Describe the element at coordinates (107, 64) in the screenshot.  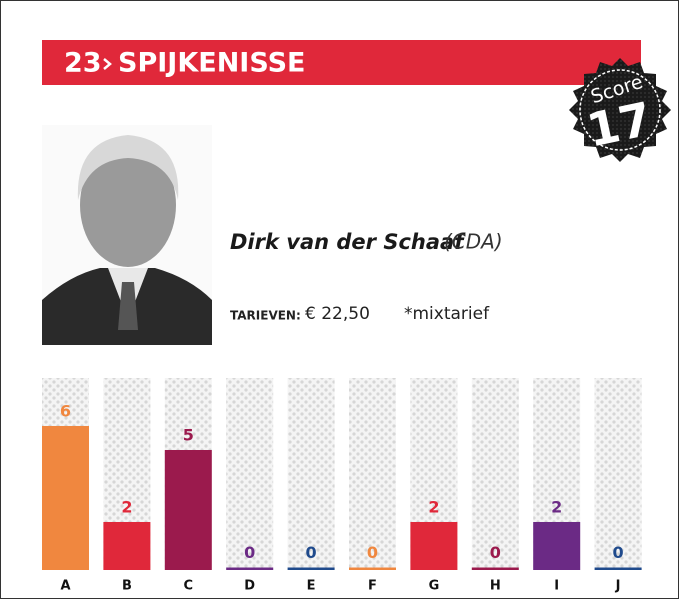
I see `header-chevron` at that location.